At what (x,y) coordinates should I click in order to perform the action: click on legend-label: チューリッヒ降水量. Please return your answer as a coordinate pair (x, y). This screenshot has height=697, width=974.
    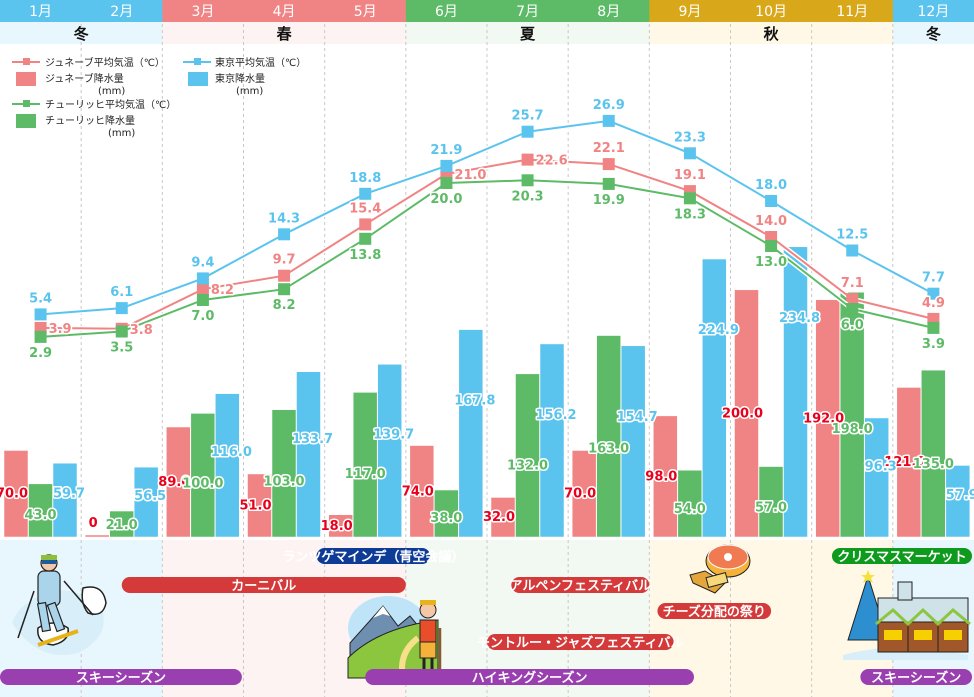
    Looking at the image, I should click on (90, 120).